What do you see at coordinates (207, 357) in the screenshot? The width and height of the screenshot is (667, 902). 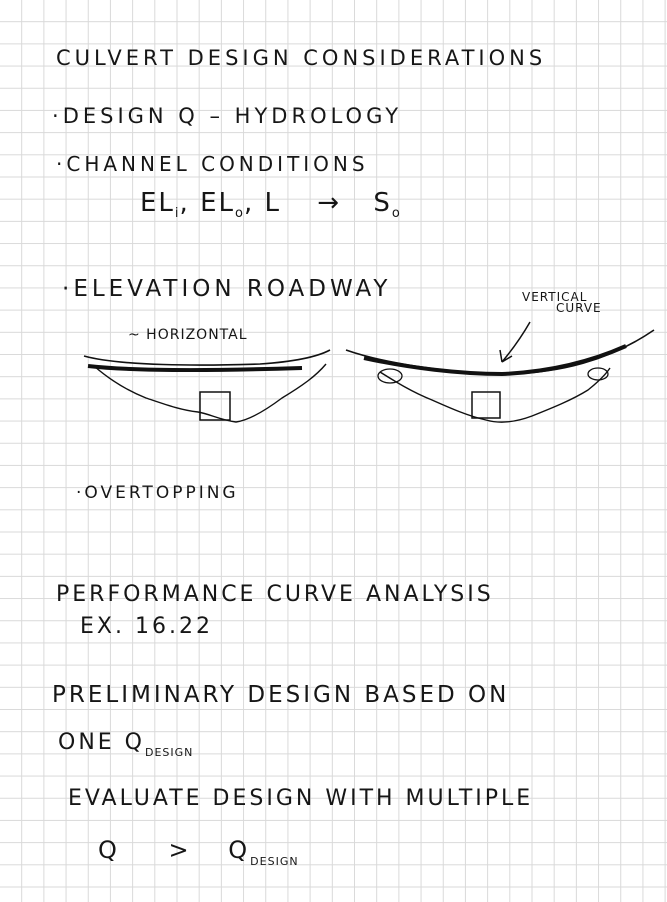 I see `roadway-left-top` at bounding box center [207, 357].